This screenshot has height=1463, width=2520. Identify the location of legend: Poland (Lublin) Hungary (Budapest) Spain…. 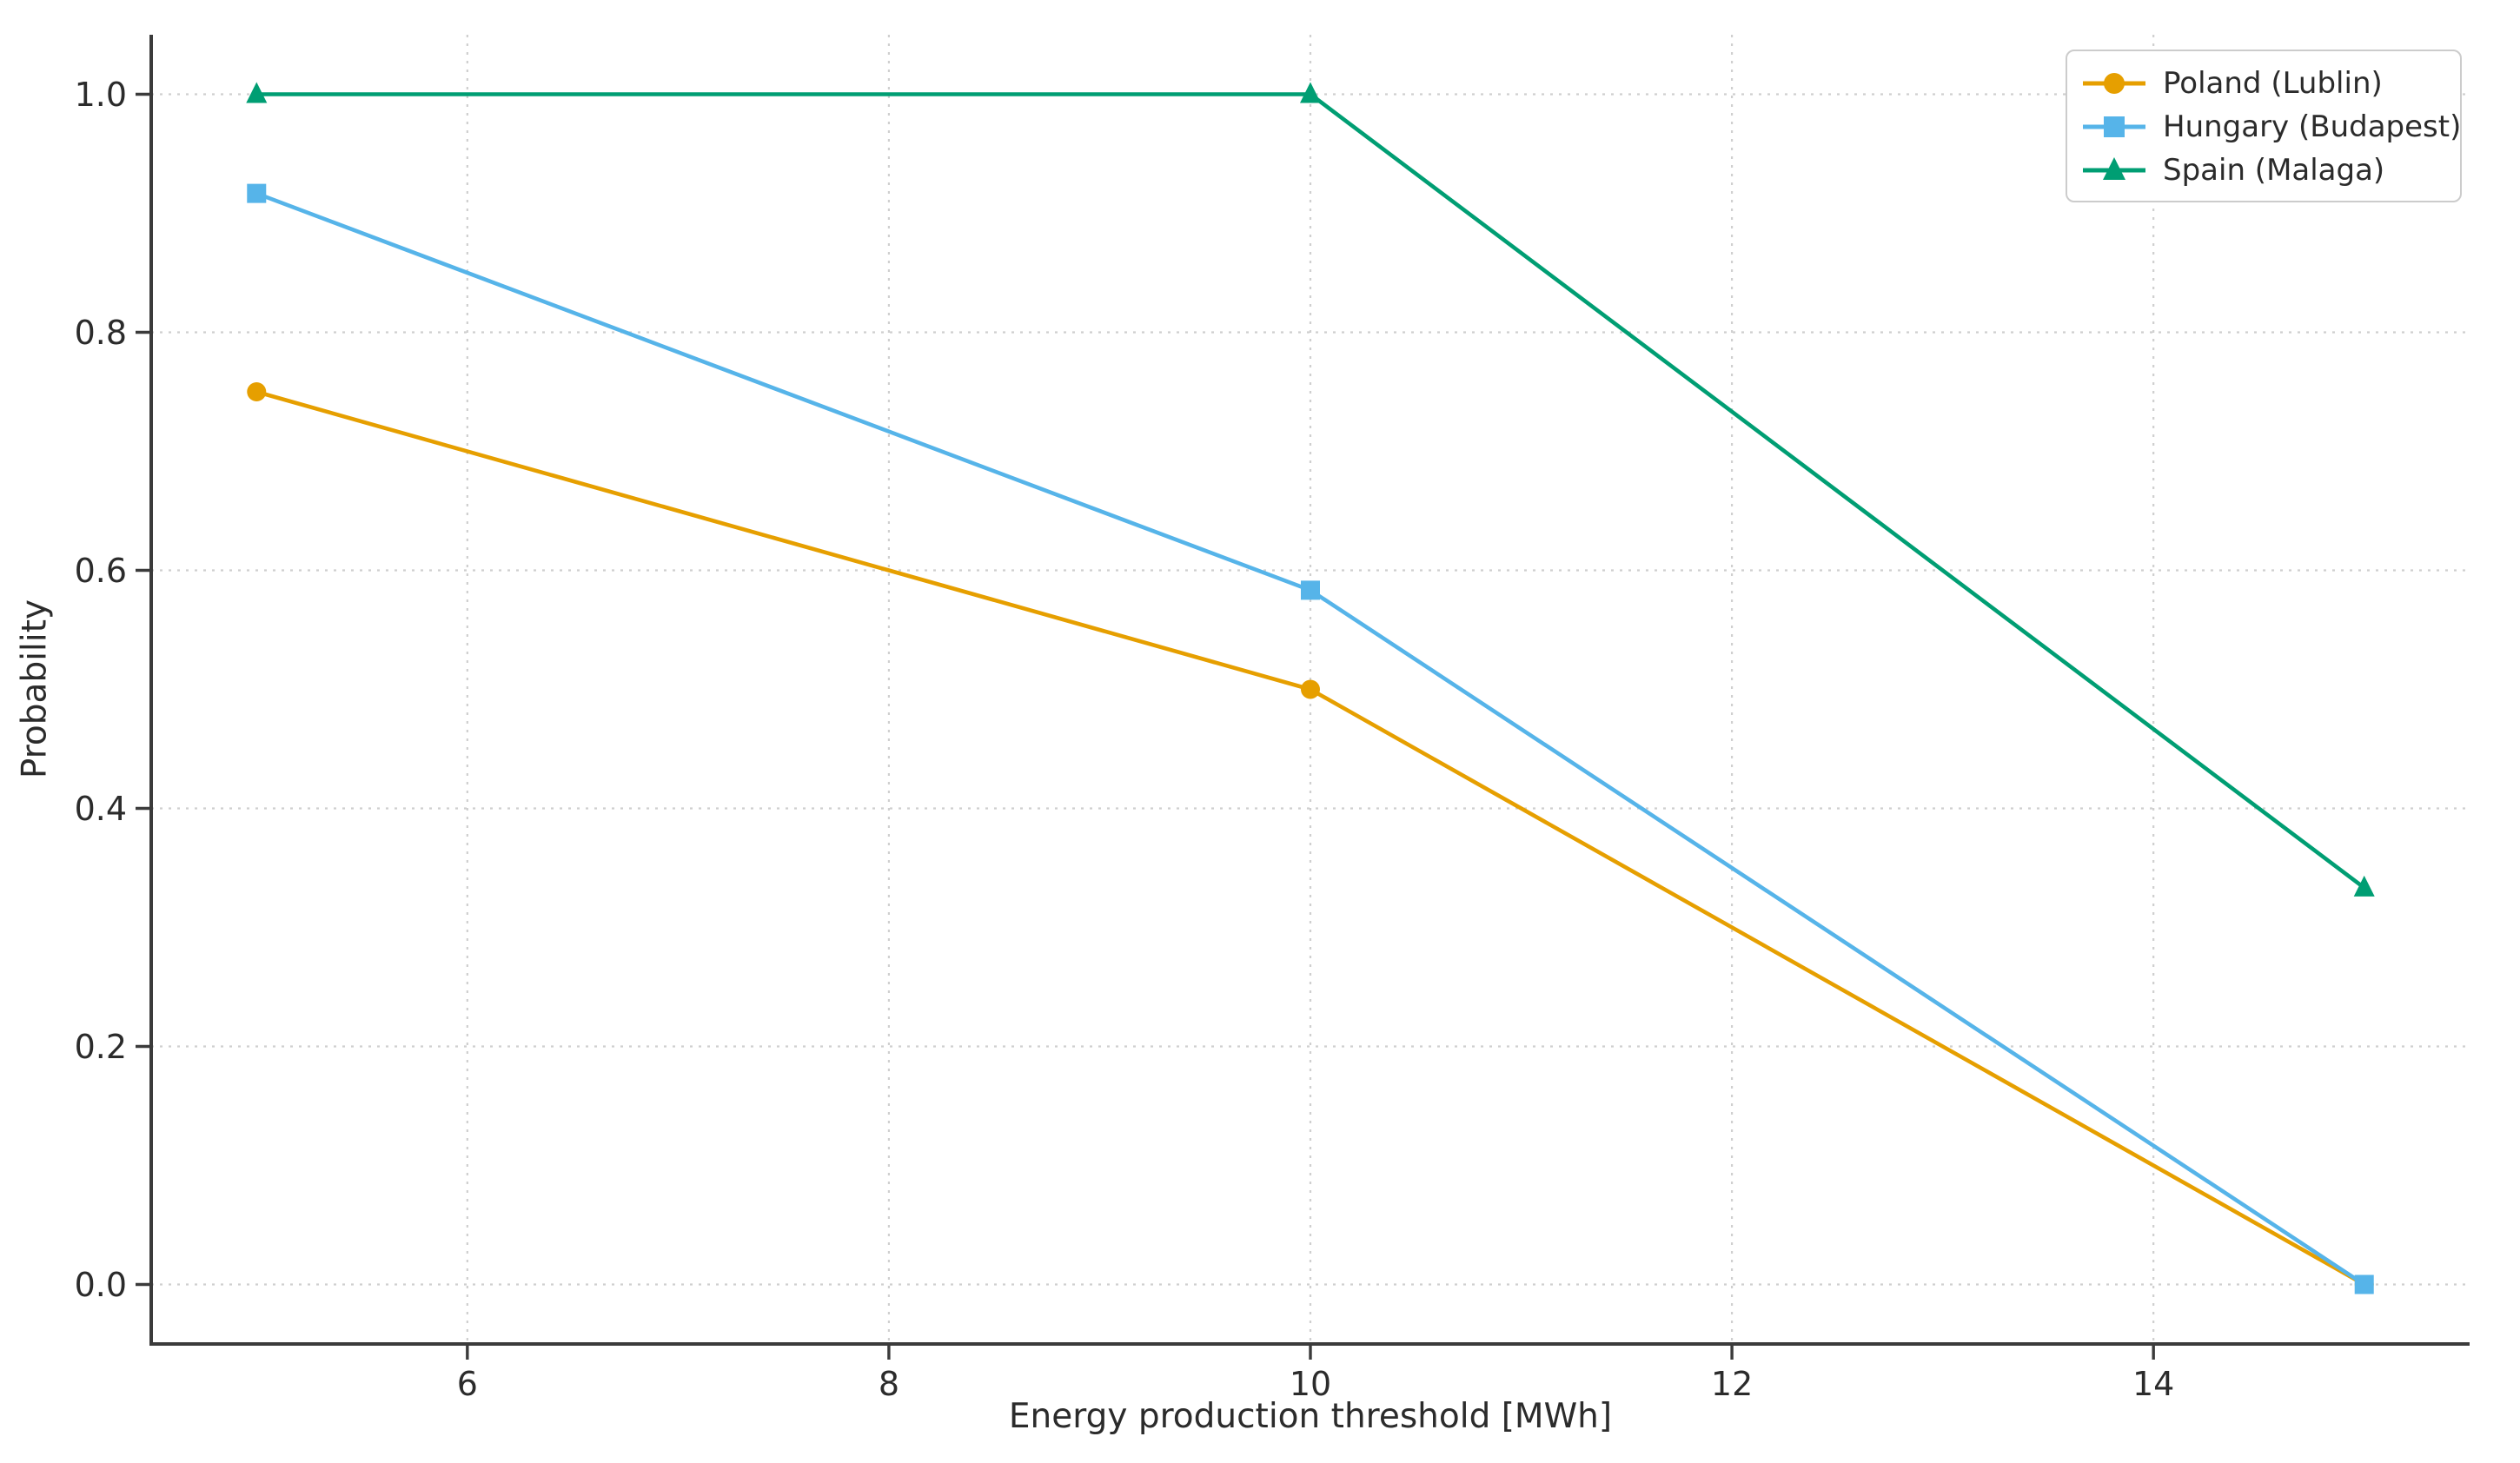
(2264, 126).